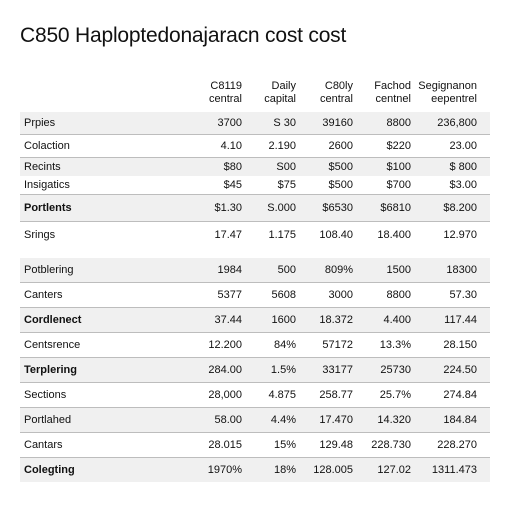  Describe the element at coordinates (40, 123) in the screenshot. I see `row-label: Prpies` at that location.